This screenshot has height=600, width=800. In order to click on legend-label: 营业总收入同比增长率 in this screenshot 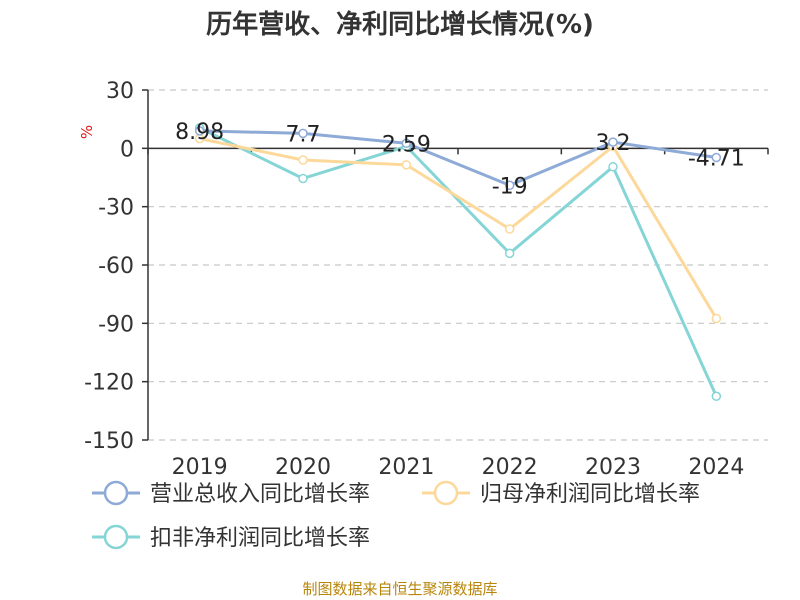, I will do `click(260, 494)`.